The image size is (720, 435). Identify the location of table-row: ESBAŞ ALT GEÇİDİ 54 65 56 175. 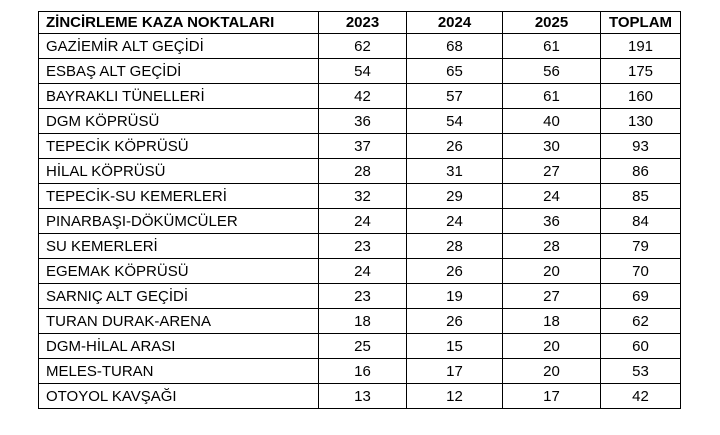
(359, 71).